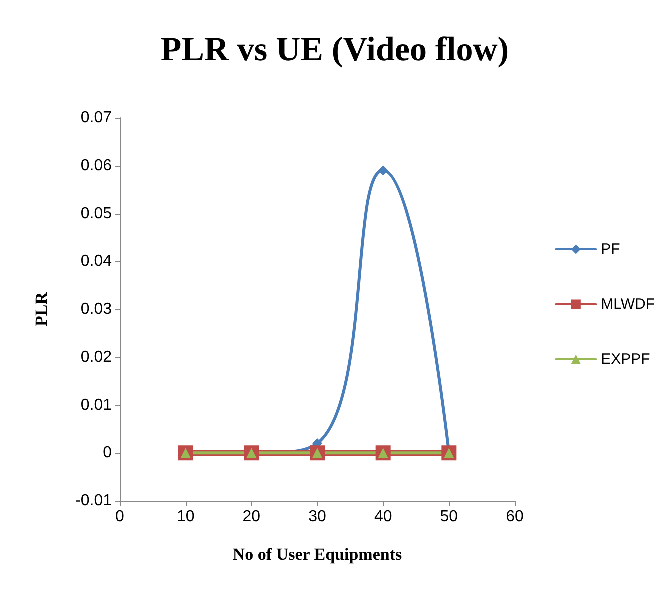 This screenshot has width=670, height=609. What do you see at coordinates (625, 359) in the screenshot?
I see `legend-label: EXPPF` at bounding box center [625, 359].